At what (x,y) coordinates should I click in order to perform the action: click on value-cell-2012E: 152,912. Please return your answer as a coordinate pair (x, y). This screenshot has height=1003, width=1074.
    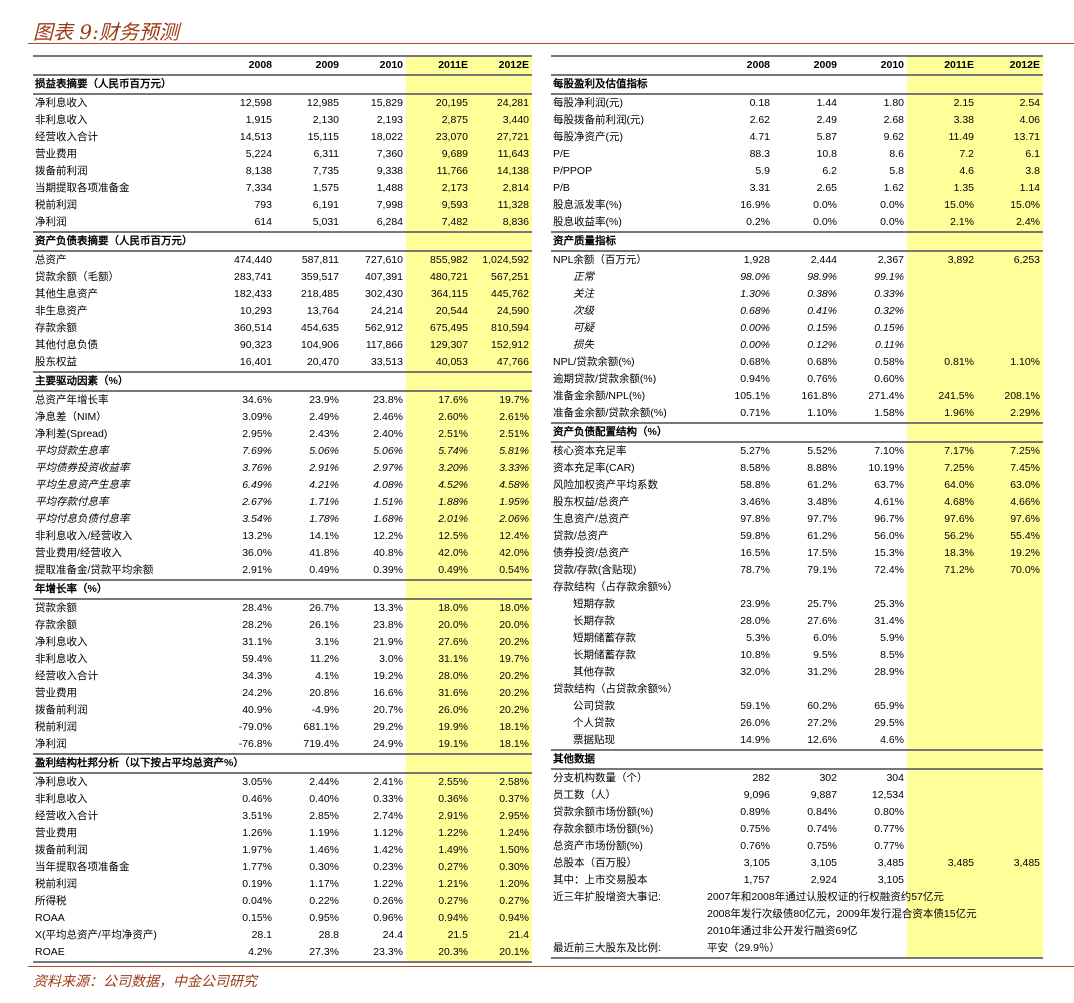
    Looking at the image, I should click on (501, 345).